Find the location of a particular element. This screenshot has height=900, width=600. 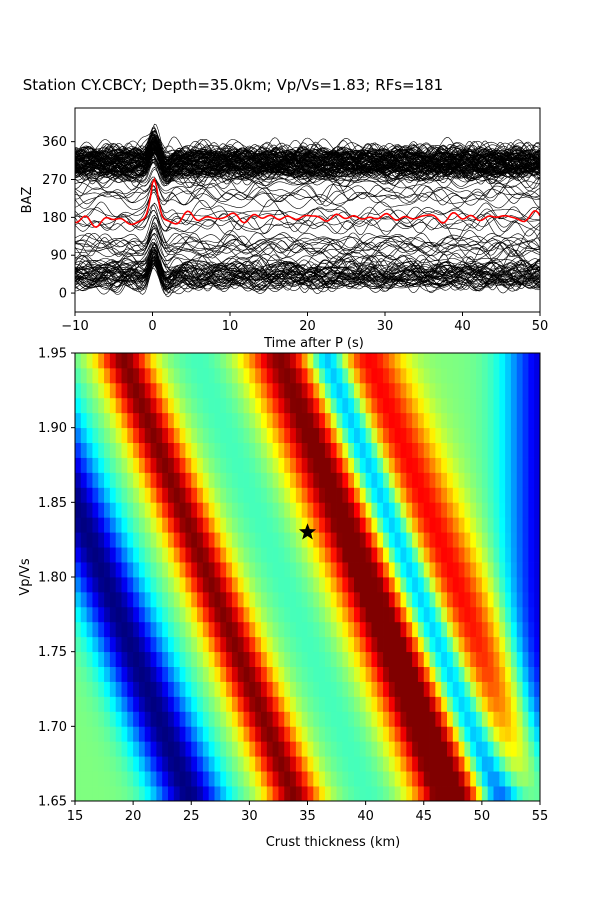

hk-y-axis: 1.651.701.751.801.851.901.95 is located at coordinates (56, 578).